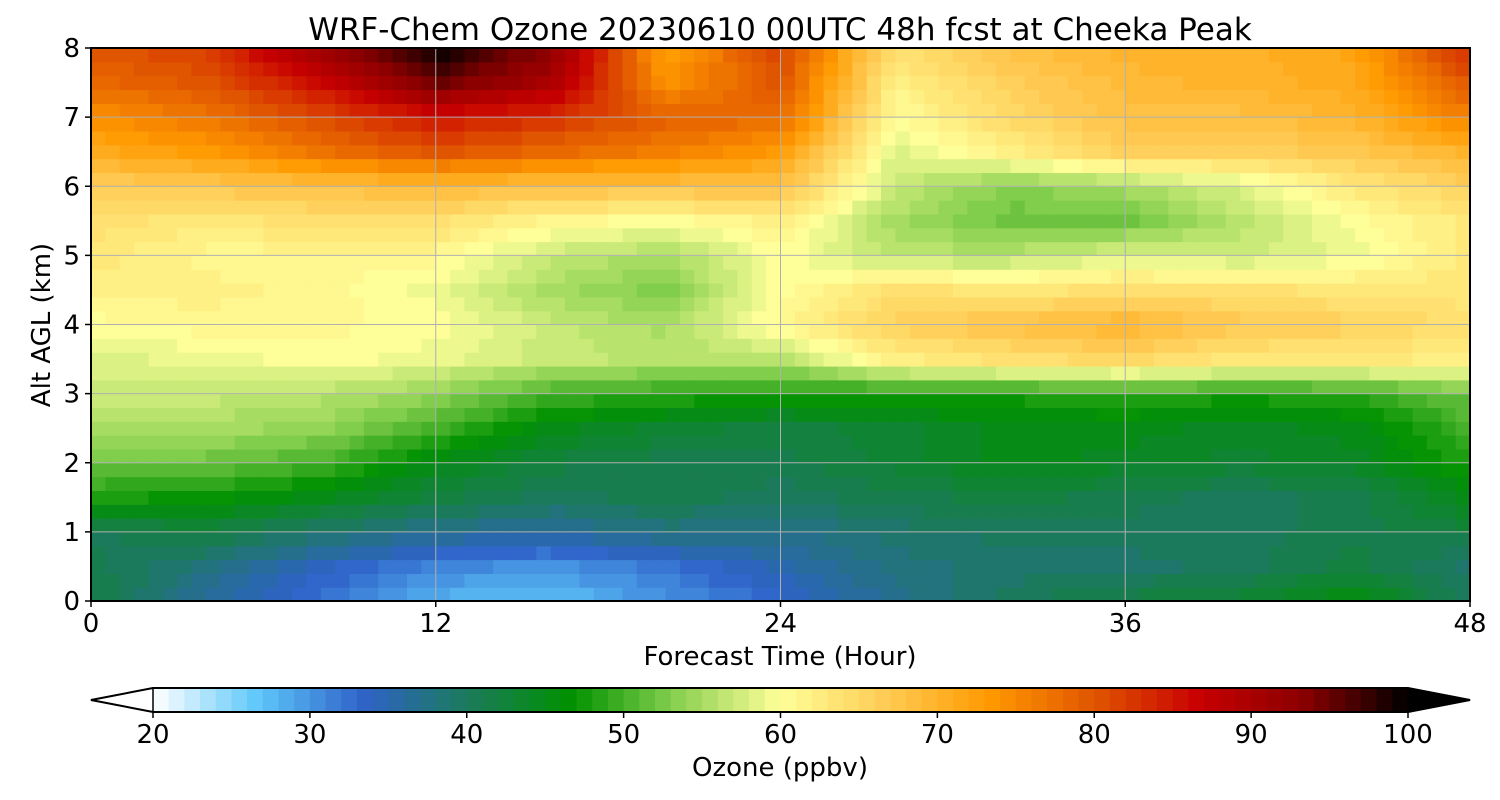 The height and width of the screenshot is (800, 1500). Describe the element at coordinates (788, 700) in the screenshot. I see `colorbar-cell` at that location.